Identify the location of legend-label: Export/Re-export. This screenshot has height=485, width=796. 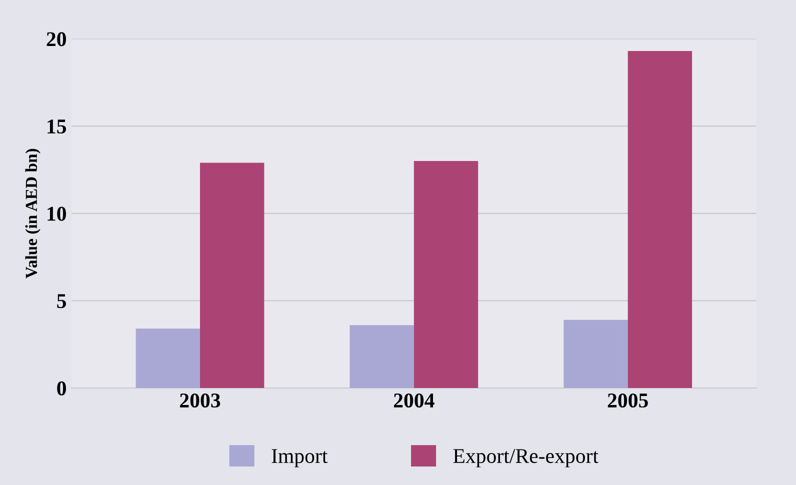
(525, 458).